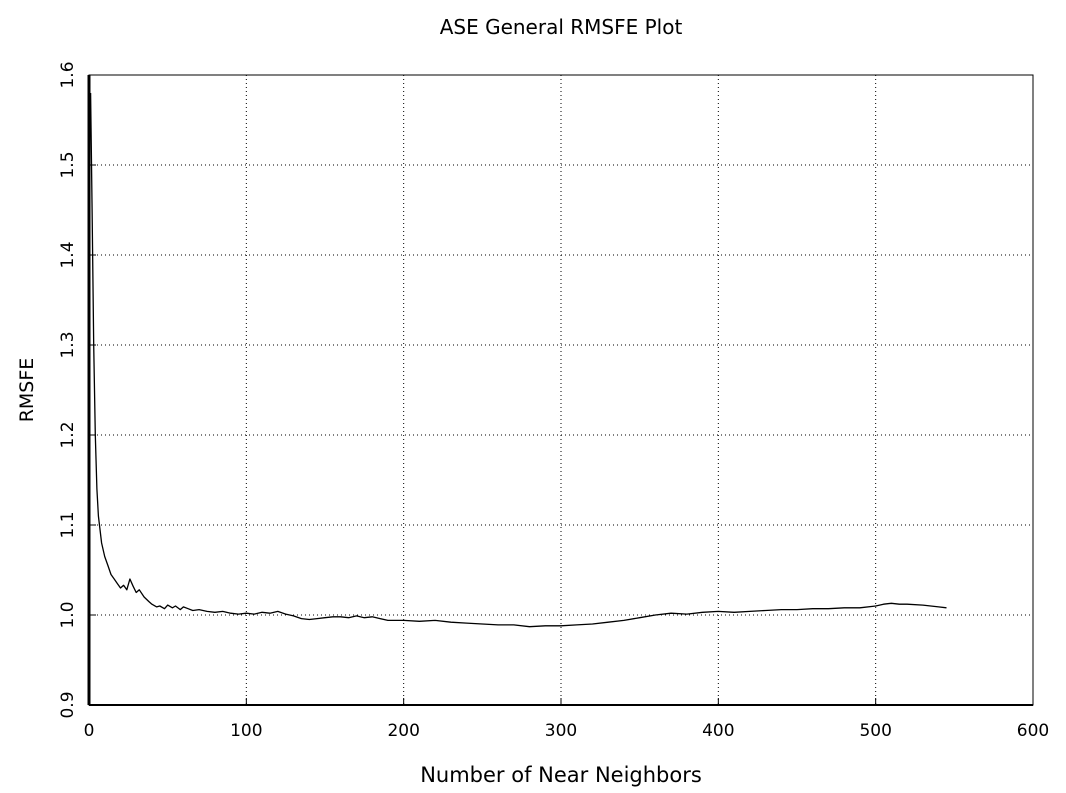  What do you see at coordinates (561, 27) in the screenshot?
I see `chart-title: ASE General RMSFE Plot` at bounding box center [561, 27].